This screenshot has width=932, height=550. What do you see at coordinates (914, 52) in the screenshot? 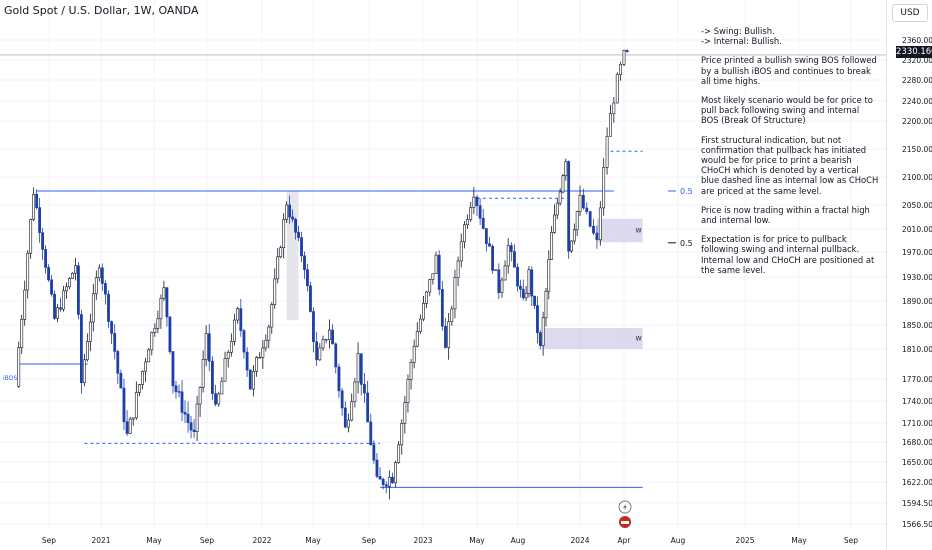
I see `last-price-tag: 2330.160` at bounding box center [914, 52].